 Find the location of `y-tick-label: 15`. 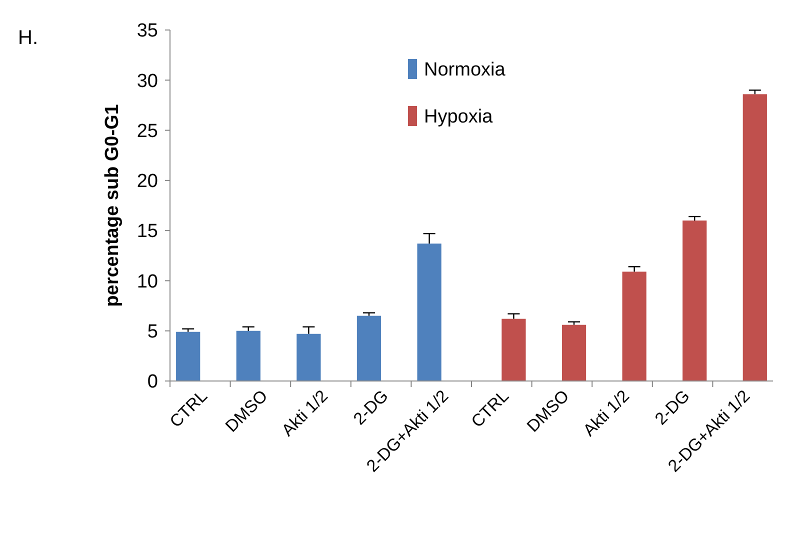

y-tick-label: 15 is located at coordinates (147, 231).